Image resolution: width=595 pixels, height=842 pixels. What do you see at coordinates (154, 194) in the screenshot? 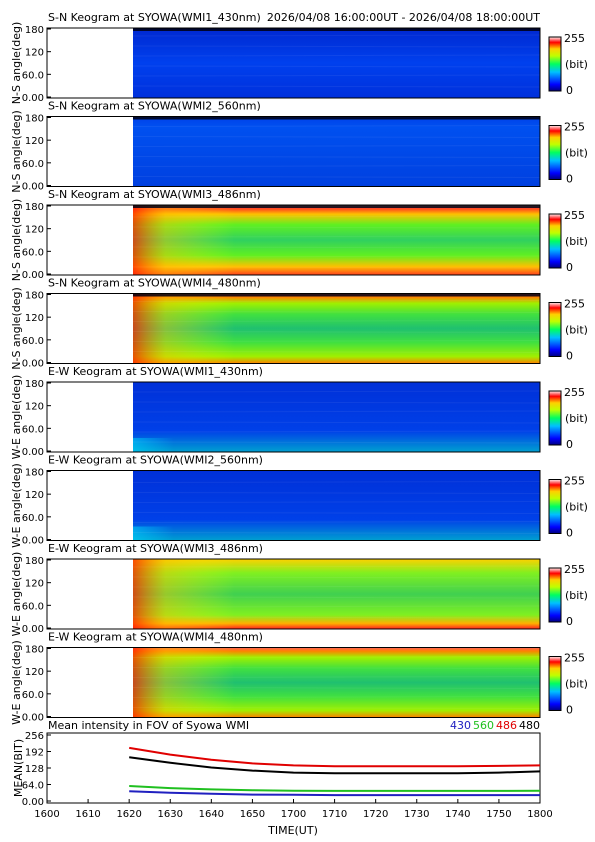
I see `panel-title: S-N Keogram at SYOWA(WMI3_486nm)` at bounding box center [154, 194].